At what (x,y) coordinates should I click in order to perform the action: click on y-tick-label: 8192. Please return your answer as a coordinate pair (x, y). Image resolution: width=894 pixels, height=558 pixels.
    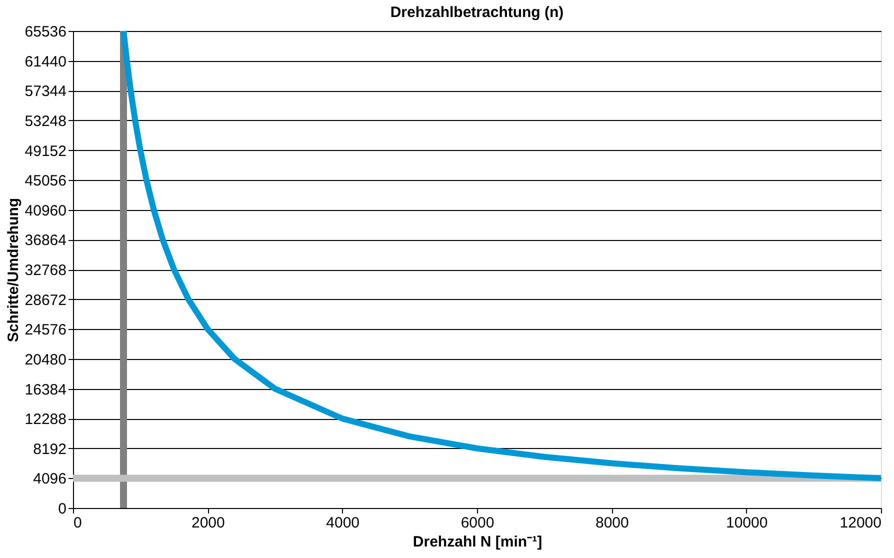
    Looking at the image, I should click on (49, 449).